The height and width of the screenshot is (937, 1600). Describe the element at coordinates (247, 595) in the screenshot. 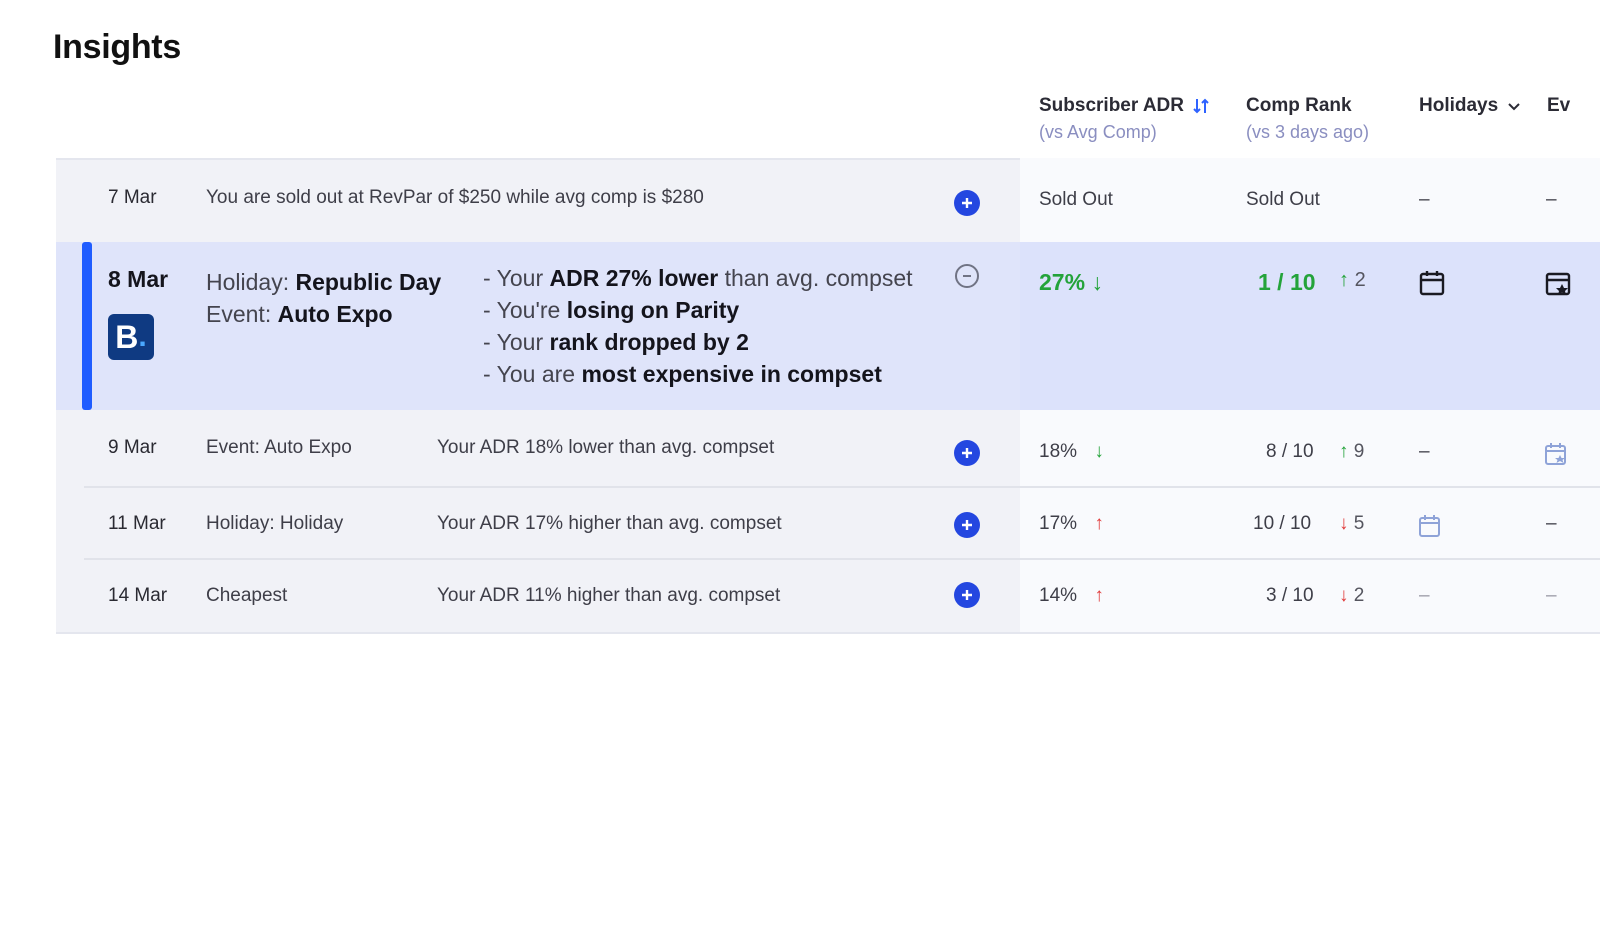

I see `row-tag: Cheapest` at that location.